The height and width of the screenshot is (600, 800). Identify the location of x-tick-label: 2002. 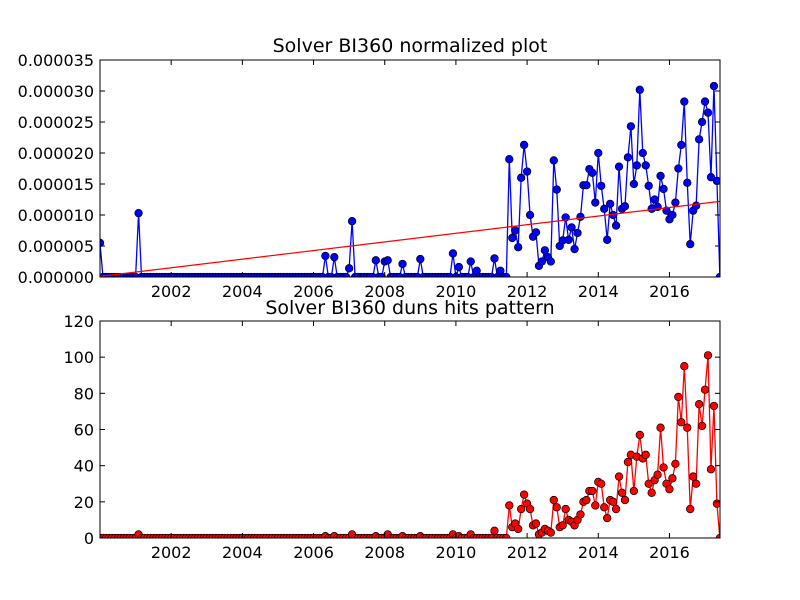
(171, 552).